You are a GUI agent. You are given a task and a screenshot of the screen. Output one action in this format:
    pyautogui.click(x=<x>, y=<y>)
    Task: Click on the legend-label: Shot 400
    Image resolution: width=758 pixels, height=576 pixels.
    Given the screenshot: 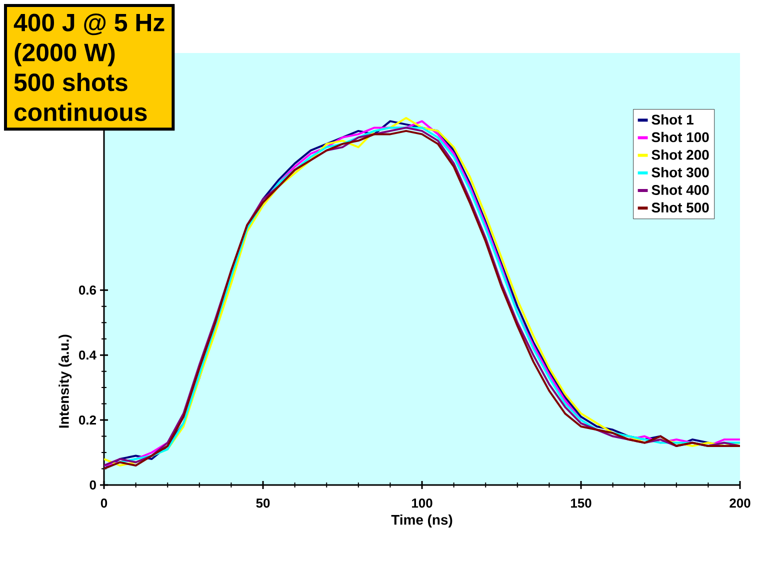 What is the action you would take?
    pyautogui.click(x=680, y=189)
    